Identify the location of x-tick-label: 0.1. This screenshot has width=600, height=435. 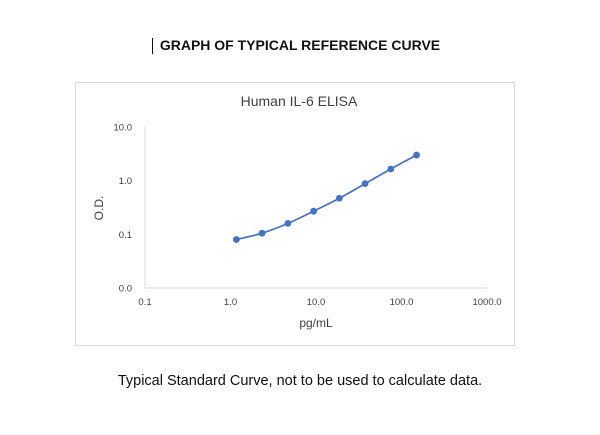
(144, 302).